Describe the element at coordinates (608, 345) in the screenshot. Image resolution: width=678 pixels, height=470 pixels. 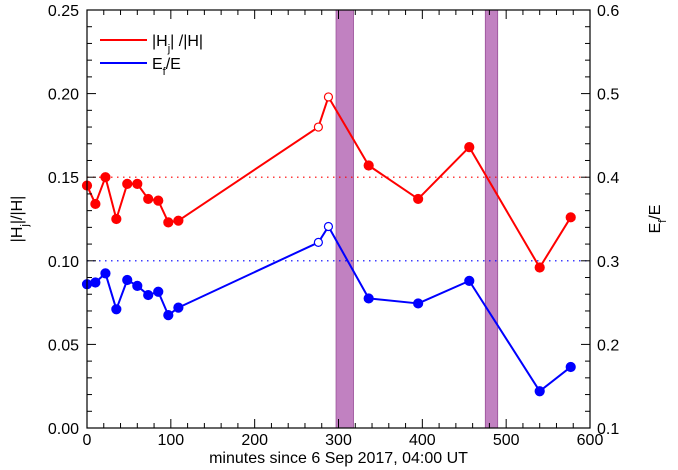
I see `y-right-tick-label: 0.2` at that location.